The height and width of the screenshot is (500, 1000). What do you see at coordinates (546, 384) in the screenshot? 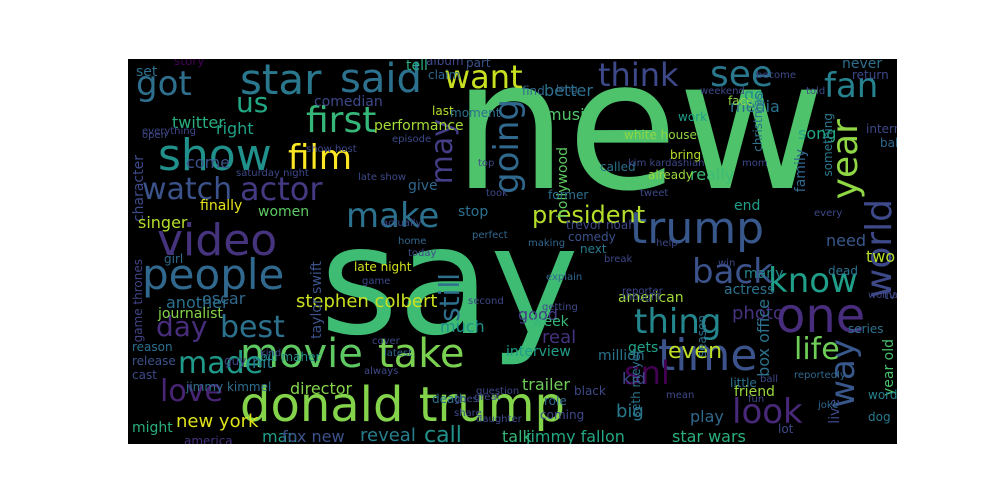
I see `cloud-word: trailer` at bounding box center [546, 384].